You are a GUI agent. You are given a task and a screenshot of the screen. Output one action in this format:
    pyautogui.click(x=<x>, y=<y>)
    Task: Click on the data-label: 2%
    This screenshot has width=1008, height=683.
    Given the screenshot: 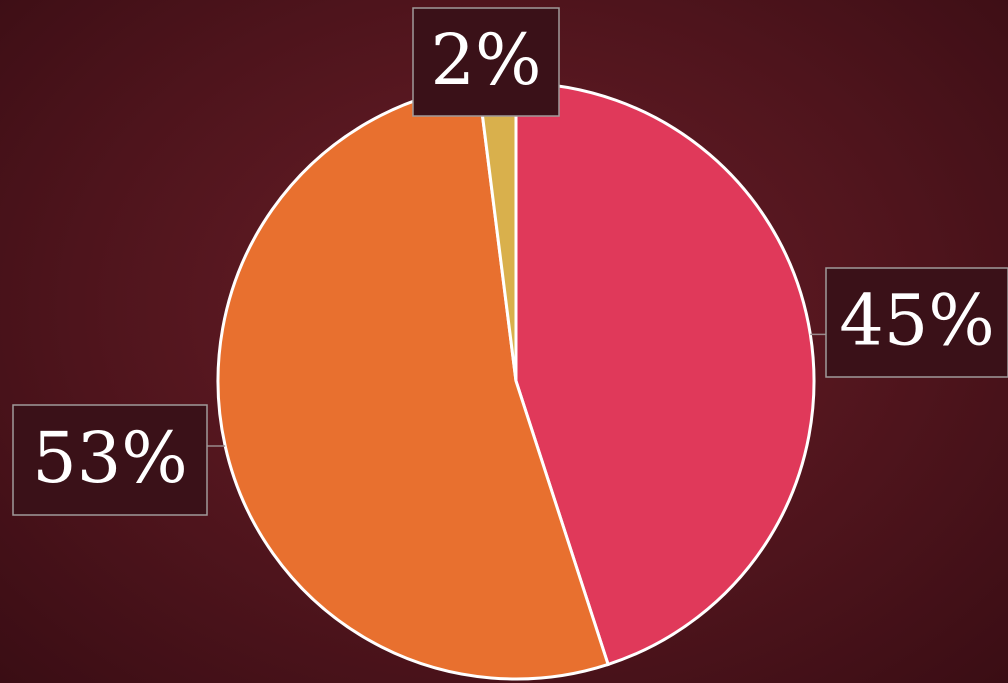 What is the action you would take?
    pyautogui.click(x=485, y=60)
    